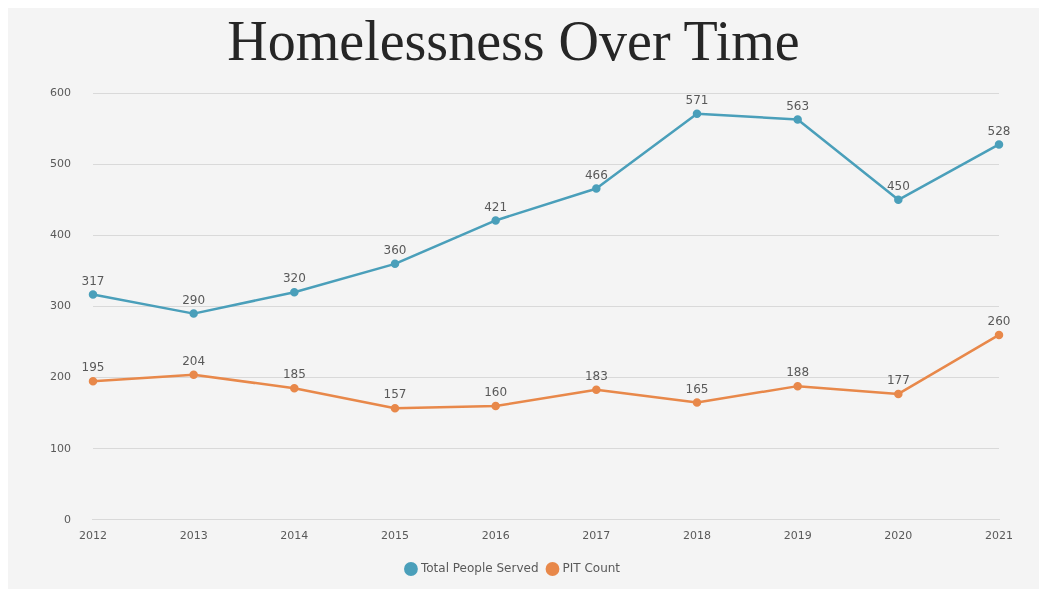 Image resolution: width=1047 pixels, height=597 pixels. I want to click on y-tick-label: 100, so click(60, 448).